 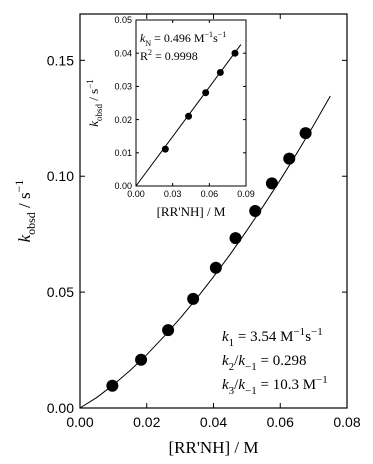 I want to click on inset-x-tick-label: 0.00, so click(x=136, y=194).